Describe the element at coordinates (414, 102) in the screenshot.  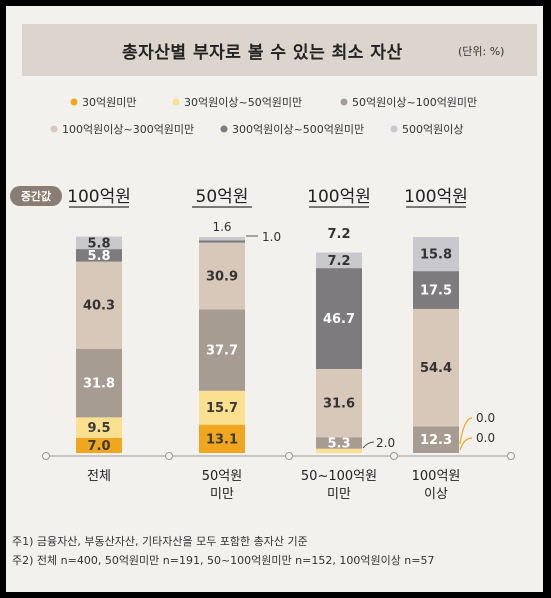
I see `legend-label-3: 50억원이상~100억원미만` at that location.